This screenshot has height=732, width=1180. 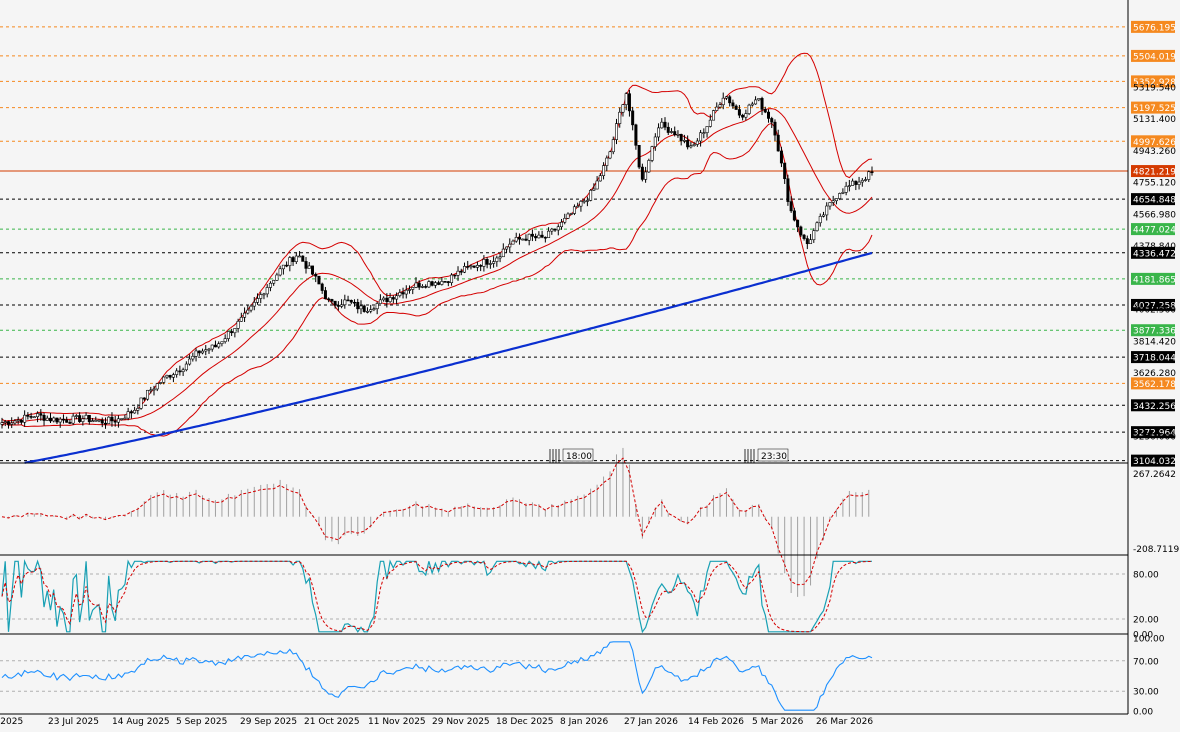 I want to click on time-tick-7: 29 Nov 2025, so click(x=461, y=722).